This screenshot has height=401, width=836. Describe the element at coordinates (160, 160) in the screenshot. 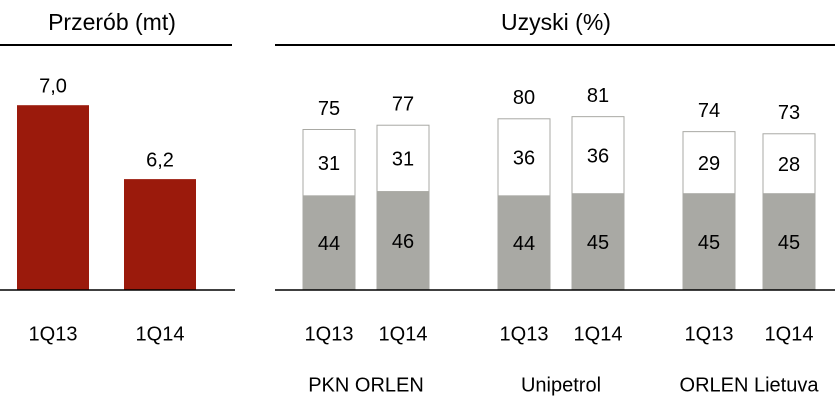

I see `value-label: 6,2` at that location.